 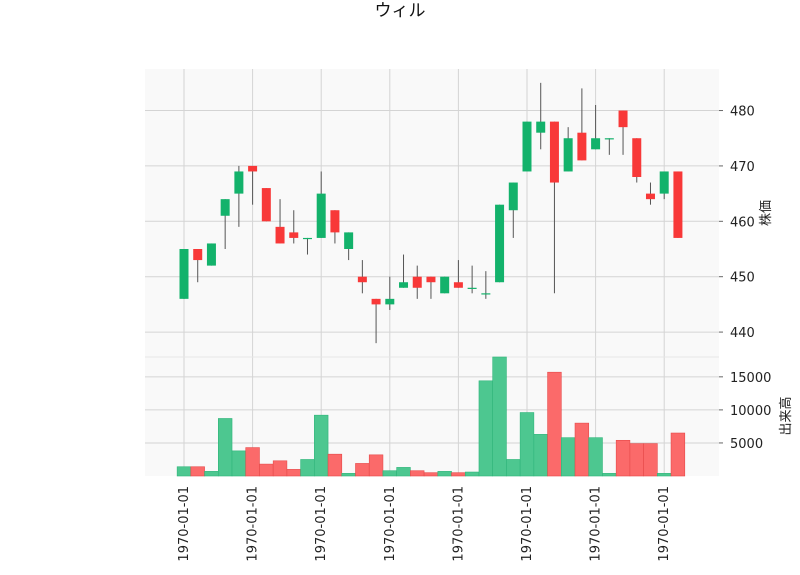 I want to click on volume-axis-title: 出来高, so click(x=786, y=415).